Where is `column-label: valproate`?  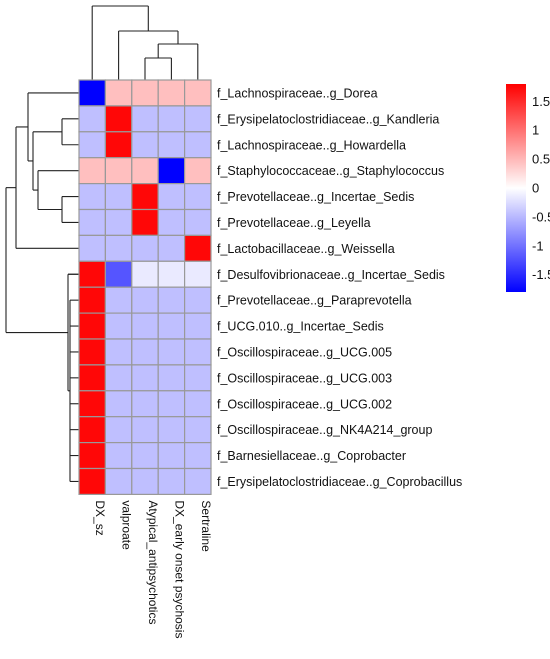 column-label: valproate is located at coordinates (127, 525).